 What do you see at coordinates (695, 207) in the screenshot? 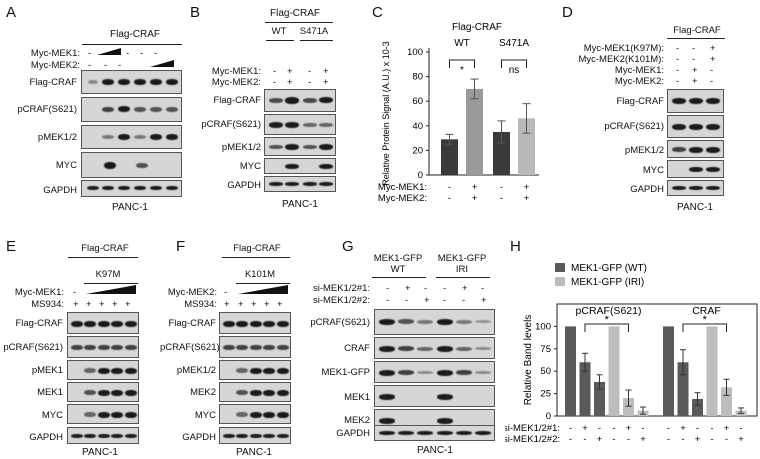
I see `panel-d-footer: PANC-1` at bounding box center [695, 207].